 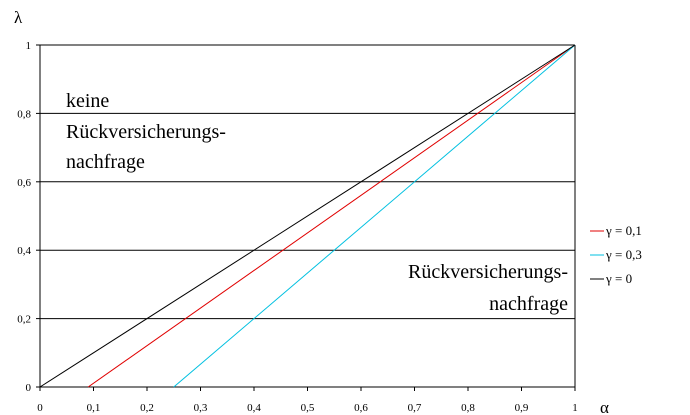 I want to click on x-tick-label: 0, so click(x=40, y=408).